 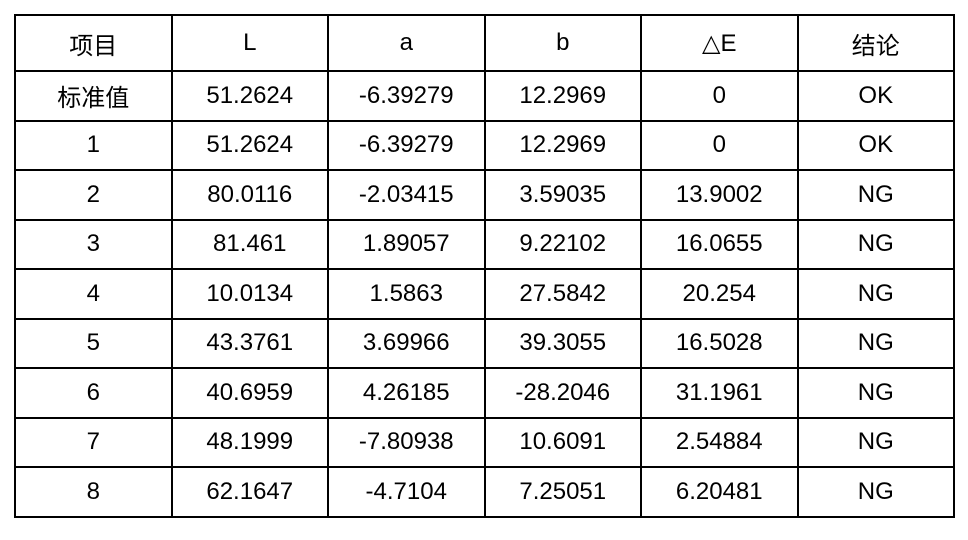 I want to click on cell-a: 1.89057, so click(x=406, y=244).